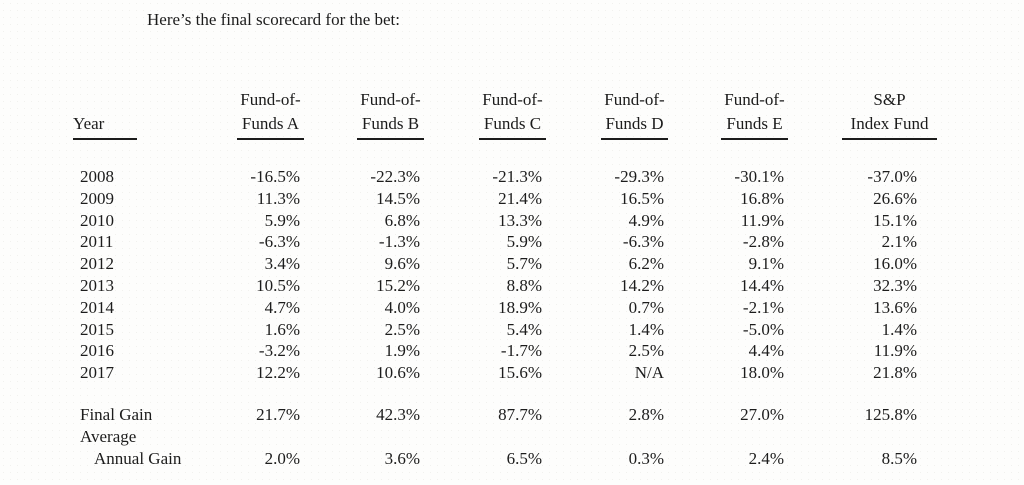 The height and width of the screenshot is (485, 1024). Describe the element at coordinates (155, 114) in the screenshot. I see `column-header-year: Year` at that location.